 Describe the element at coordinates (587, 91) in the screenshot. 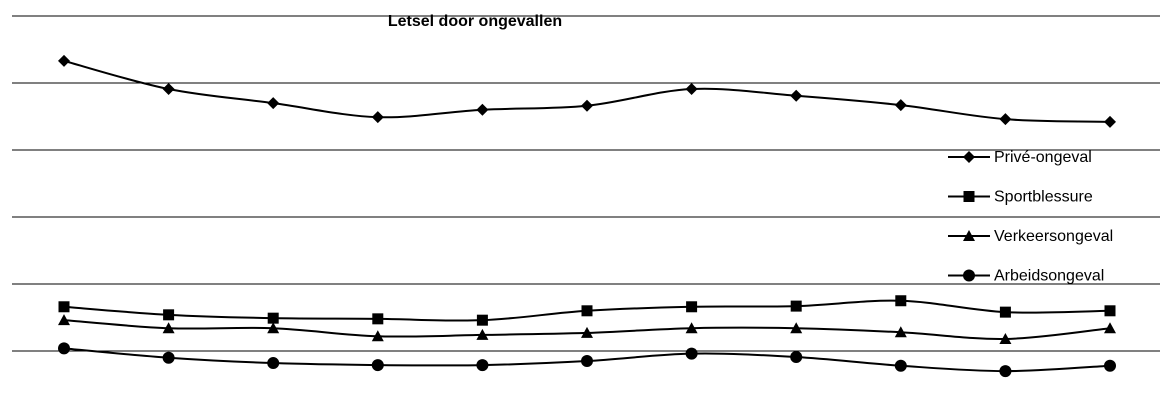

I see `series-line` at that location.